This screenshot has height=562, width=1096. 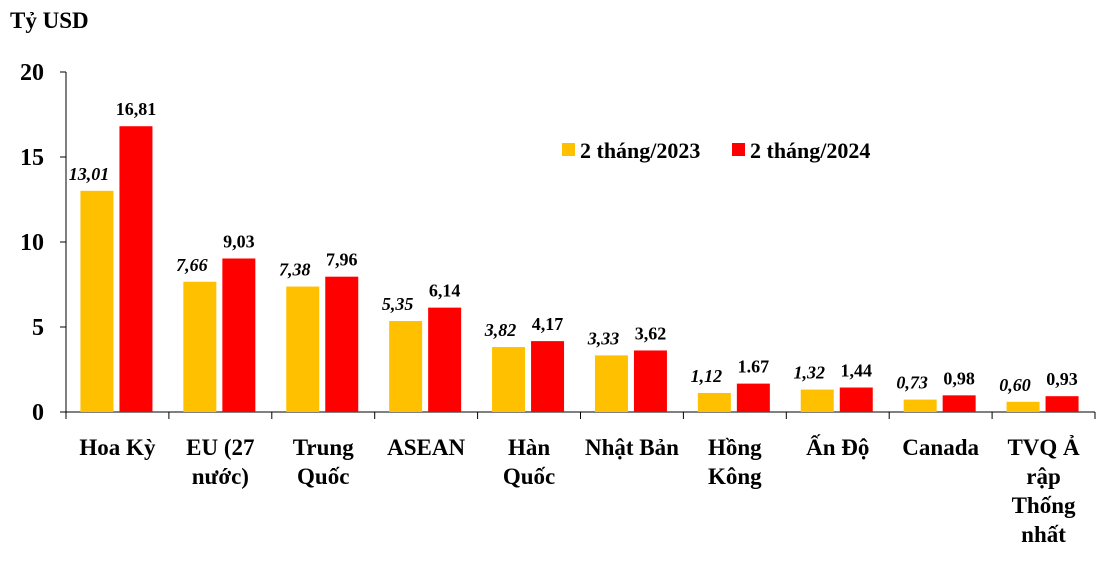 What do you see at coordinates (32, 73) in the screenshot?
I see `y-tick-label: 20` at bounding box center [32, 73].